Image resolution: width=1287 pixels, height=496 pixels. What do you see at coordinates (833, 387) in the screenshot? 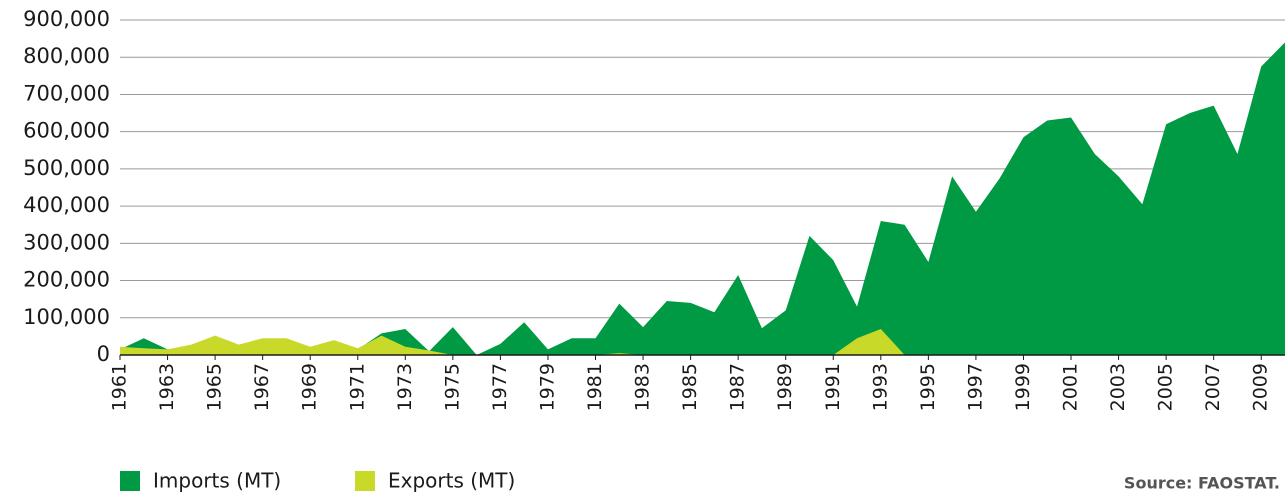
I see `x-tick-label: 1991` at bounding box center [833, 387].